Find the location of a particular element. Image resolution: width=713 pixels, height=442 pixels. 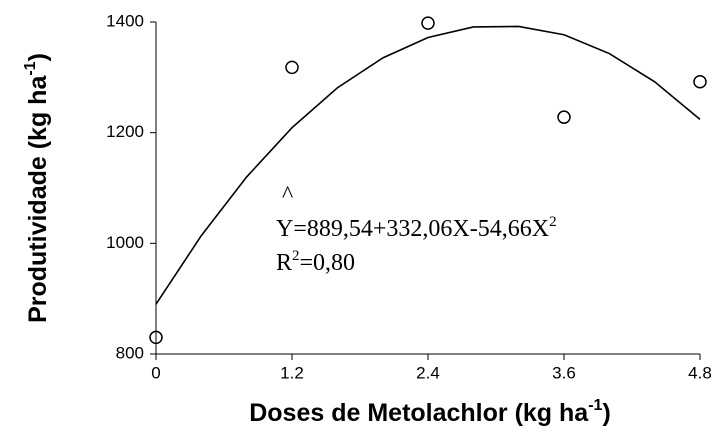

annotation-hat: ^ is located at coordinates (287, 195).